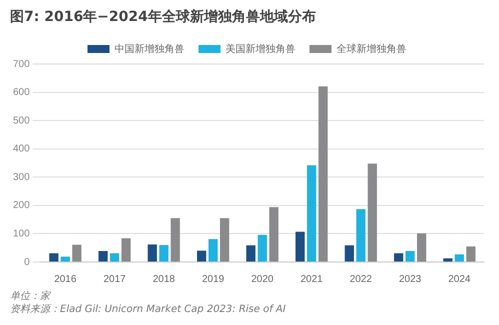 This screenshot has height=325, width=499. Describe the element at coordinates (262, 279) in the screenshot. I see `x-tick-label: 2020` at that location.